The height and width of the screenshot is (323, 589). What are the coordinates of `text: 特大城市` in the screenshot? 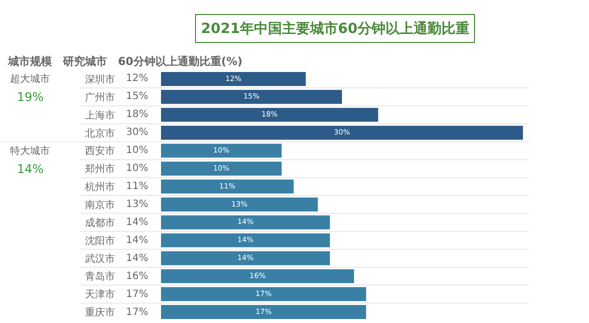 It's located at (30, 151).